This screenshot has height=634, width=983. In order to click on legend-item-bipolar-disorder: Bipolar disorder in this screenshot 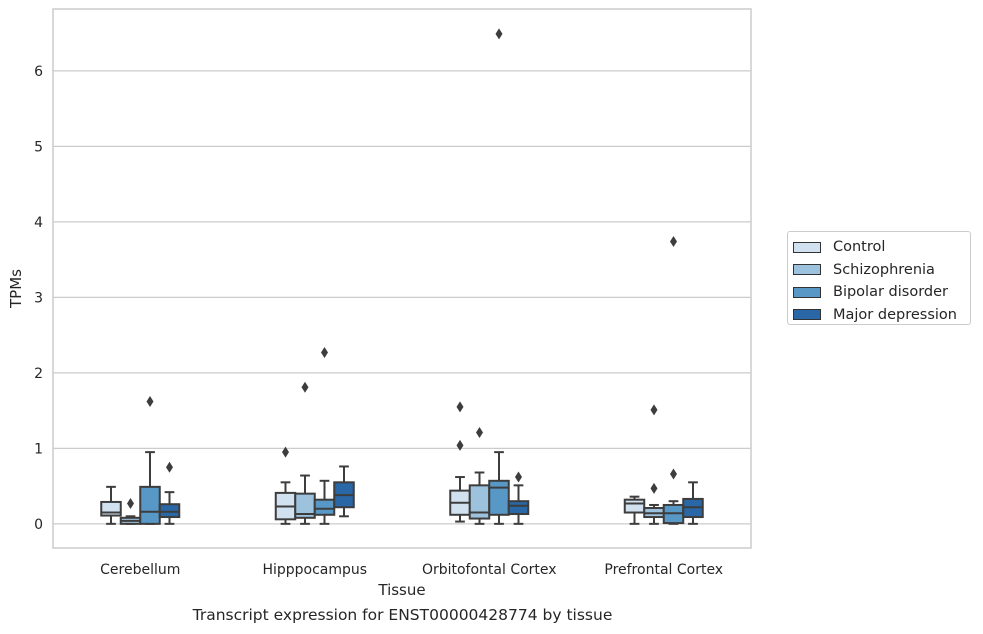, I will do `click(881, 292)`.